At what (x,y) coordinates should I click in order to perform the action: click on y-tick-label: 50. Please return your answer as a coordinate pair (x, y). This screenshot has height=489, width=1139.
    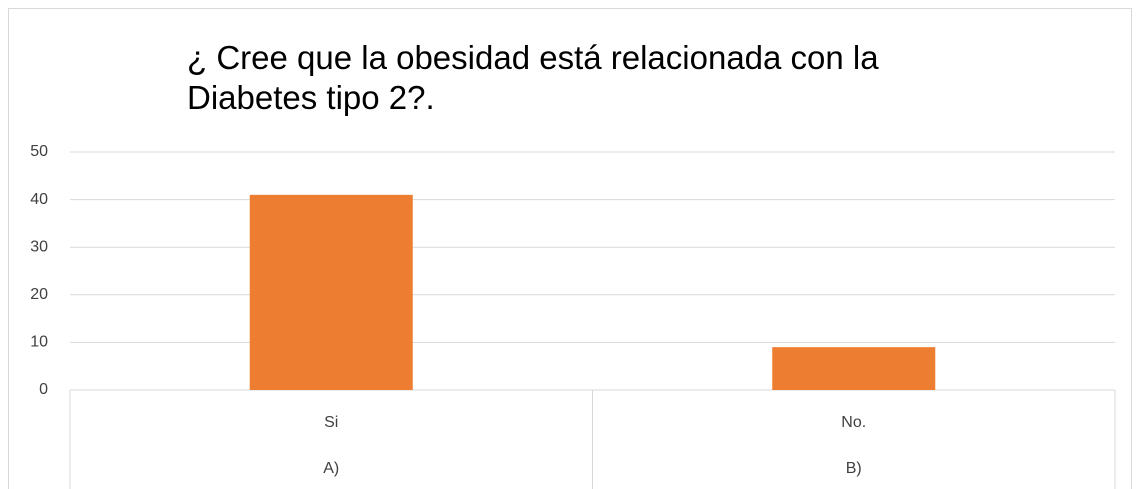
    Looking at the image, I should click on (39, 151).